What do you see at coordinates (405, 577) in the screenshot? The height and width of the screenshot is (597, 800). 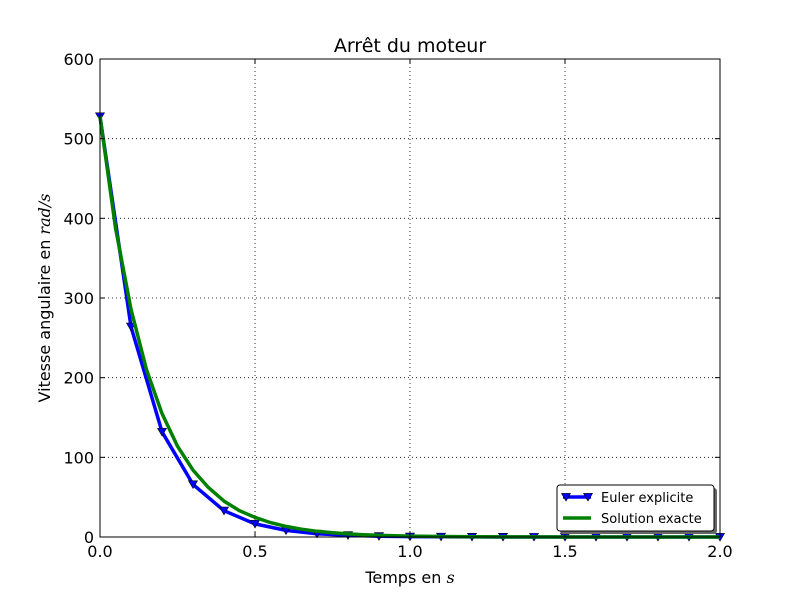 I see `x-axis-label-text: Temps en` at bounding box center [405, 577].